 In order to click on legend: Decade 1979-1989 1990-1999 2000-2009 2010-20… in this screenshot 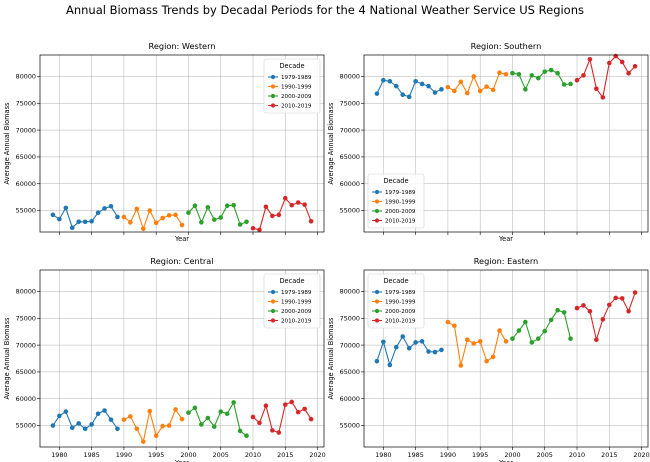, I will do `click(396, 301)`.